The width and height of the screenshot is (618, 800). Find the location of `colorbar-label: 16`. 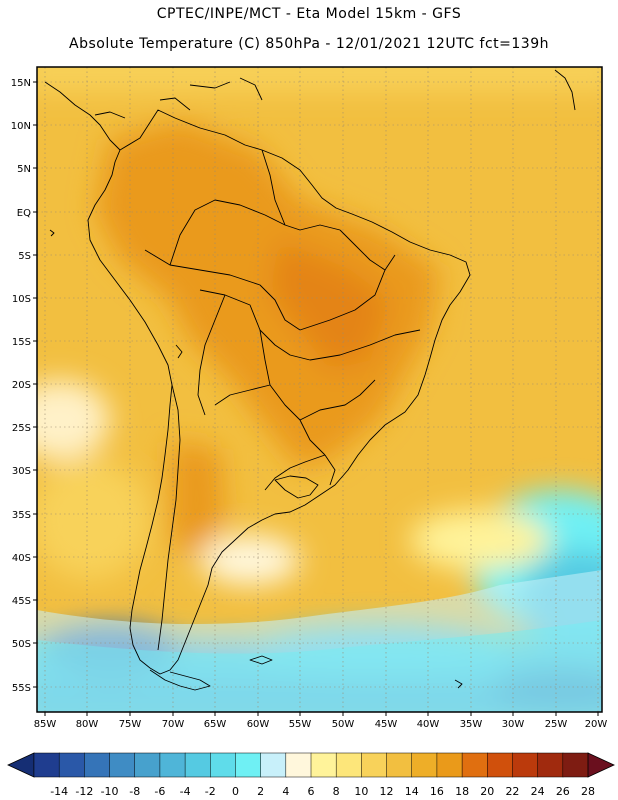

colorbar-label: 16 is located at coordinates (437, 791).